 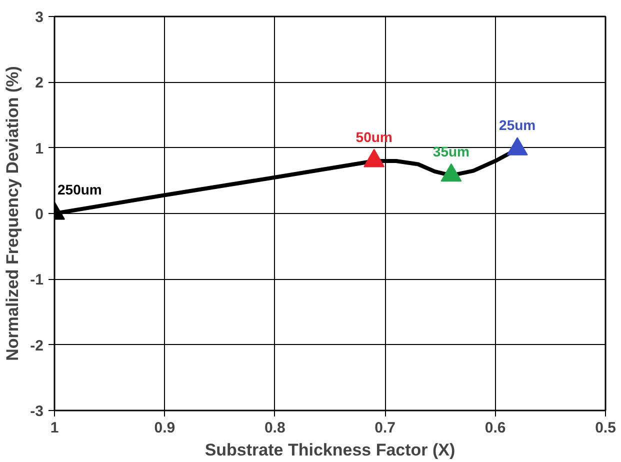 I want to click on series-label: 25um, so click(x=517, y=125).